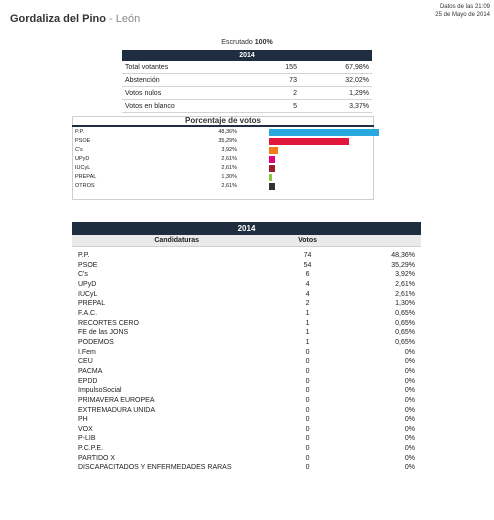 The image size is (494, 520). Describe the element at coordinates (223, 120) in the screenshot. I see `vote-share-title: Porcentaje de votos` at that location.